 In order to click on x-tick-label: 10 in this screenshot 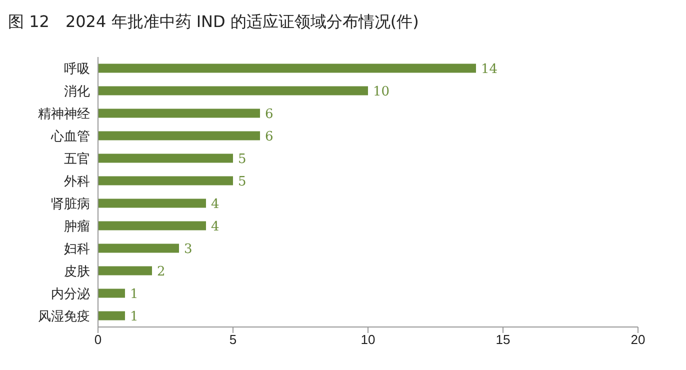, I will do `click(368, 340)`.